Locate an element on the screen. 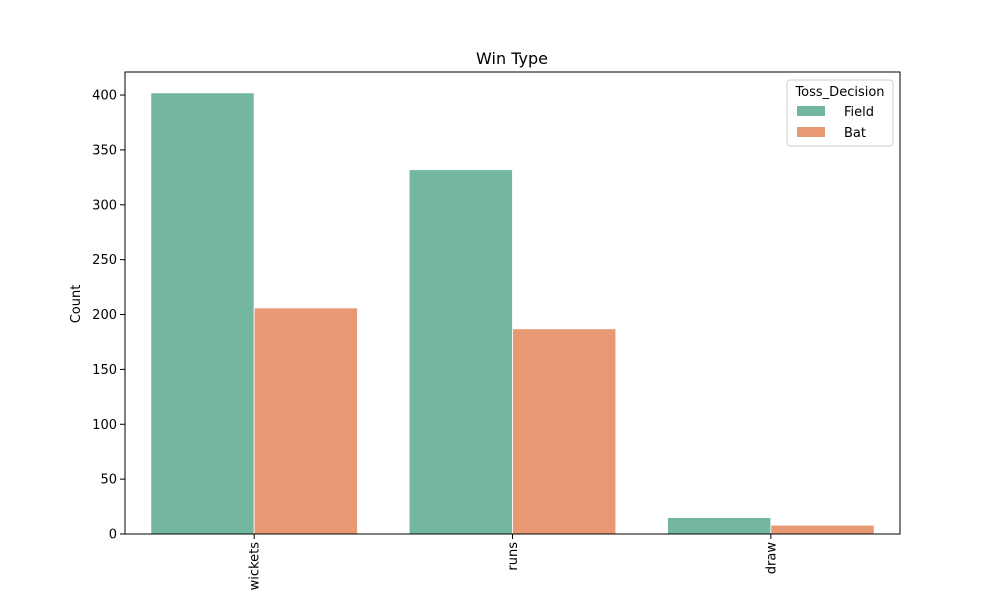 The height and width of the screenshot is (600, 1000). y-tick-label: 250 is located at coordinates (104, 260).